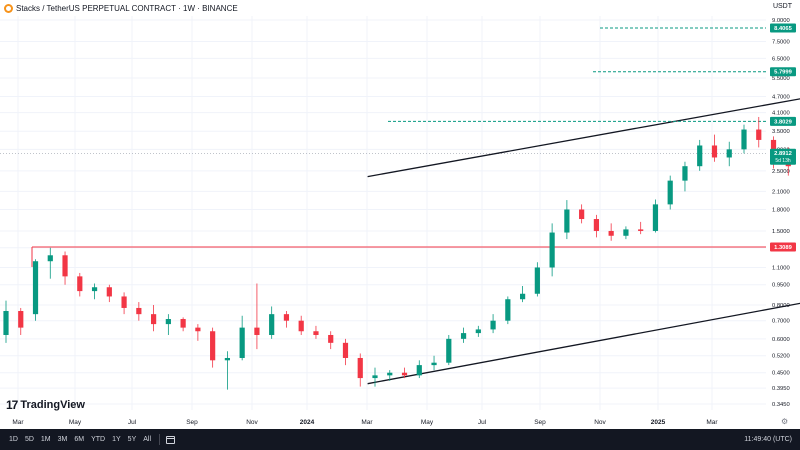 The height and width of the screenshot is (450, 800). Describe the element at coordinates (8, 8) in the screenshot. I see `coin-logo-icon` at that location.